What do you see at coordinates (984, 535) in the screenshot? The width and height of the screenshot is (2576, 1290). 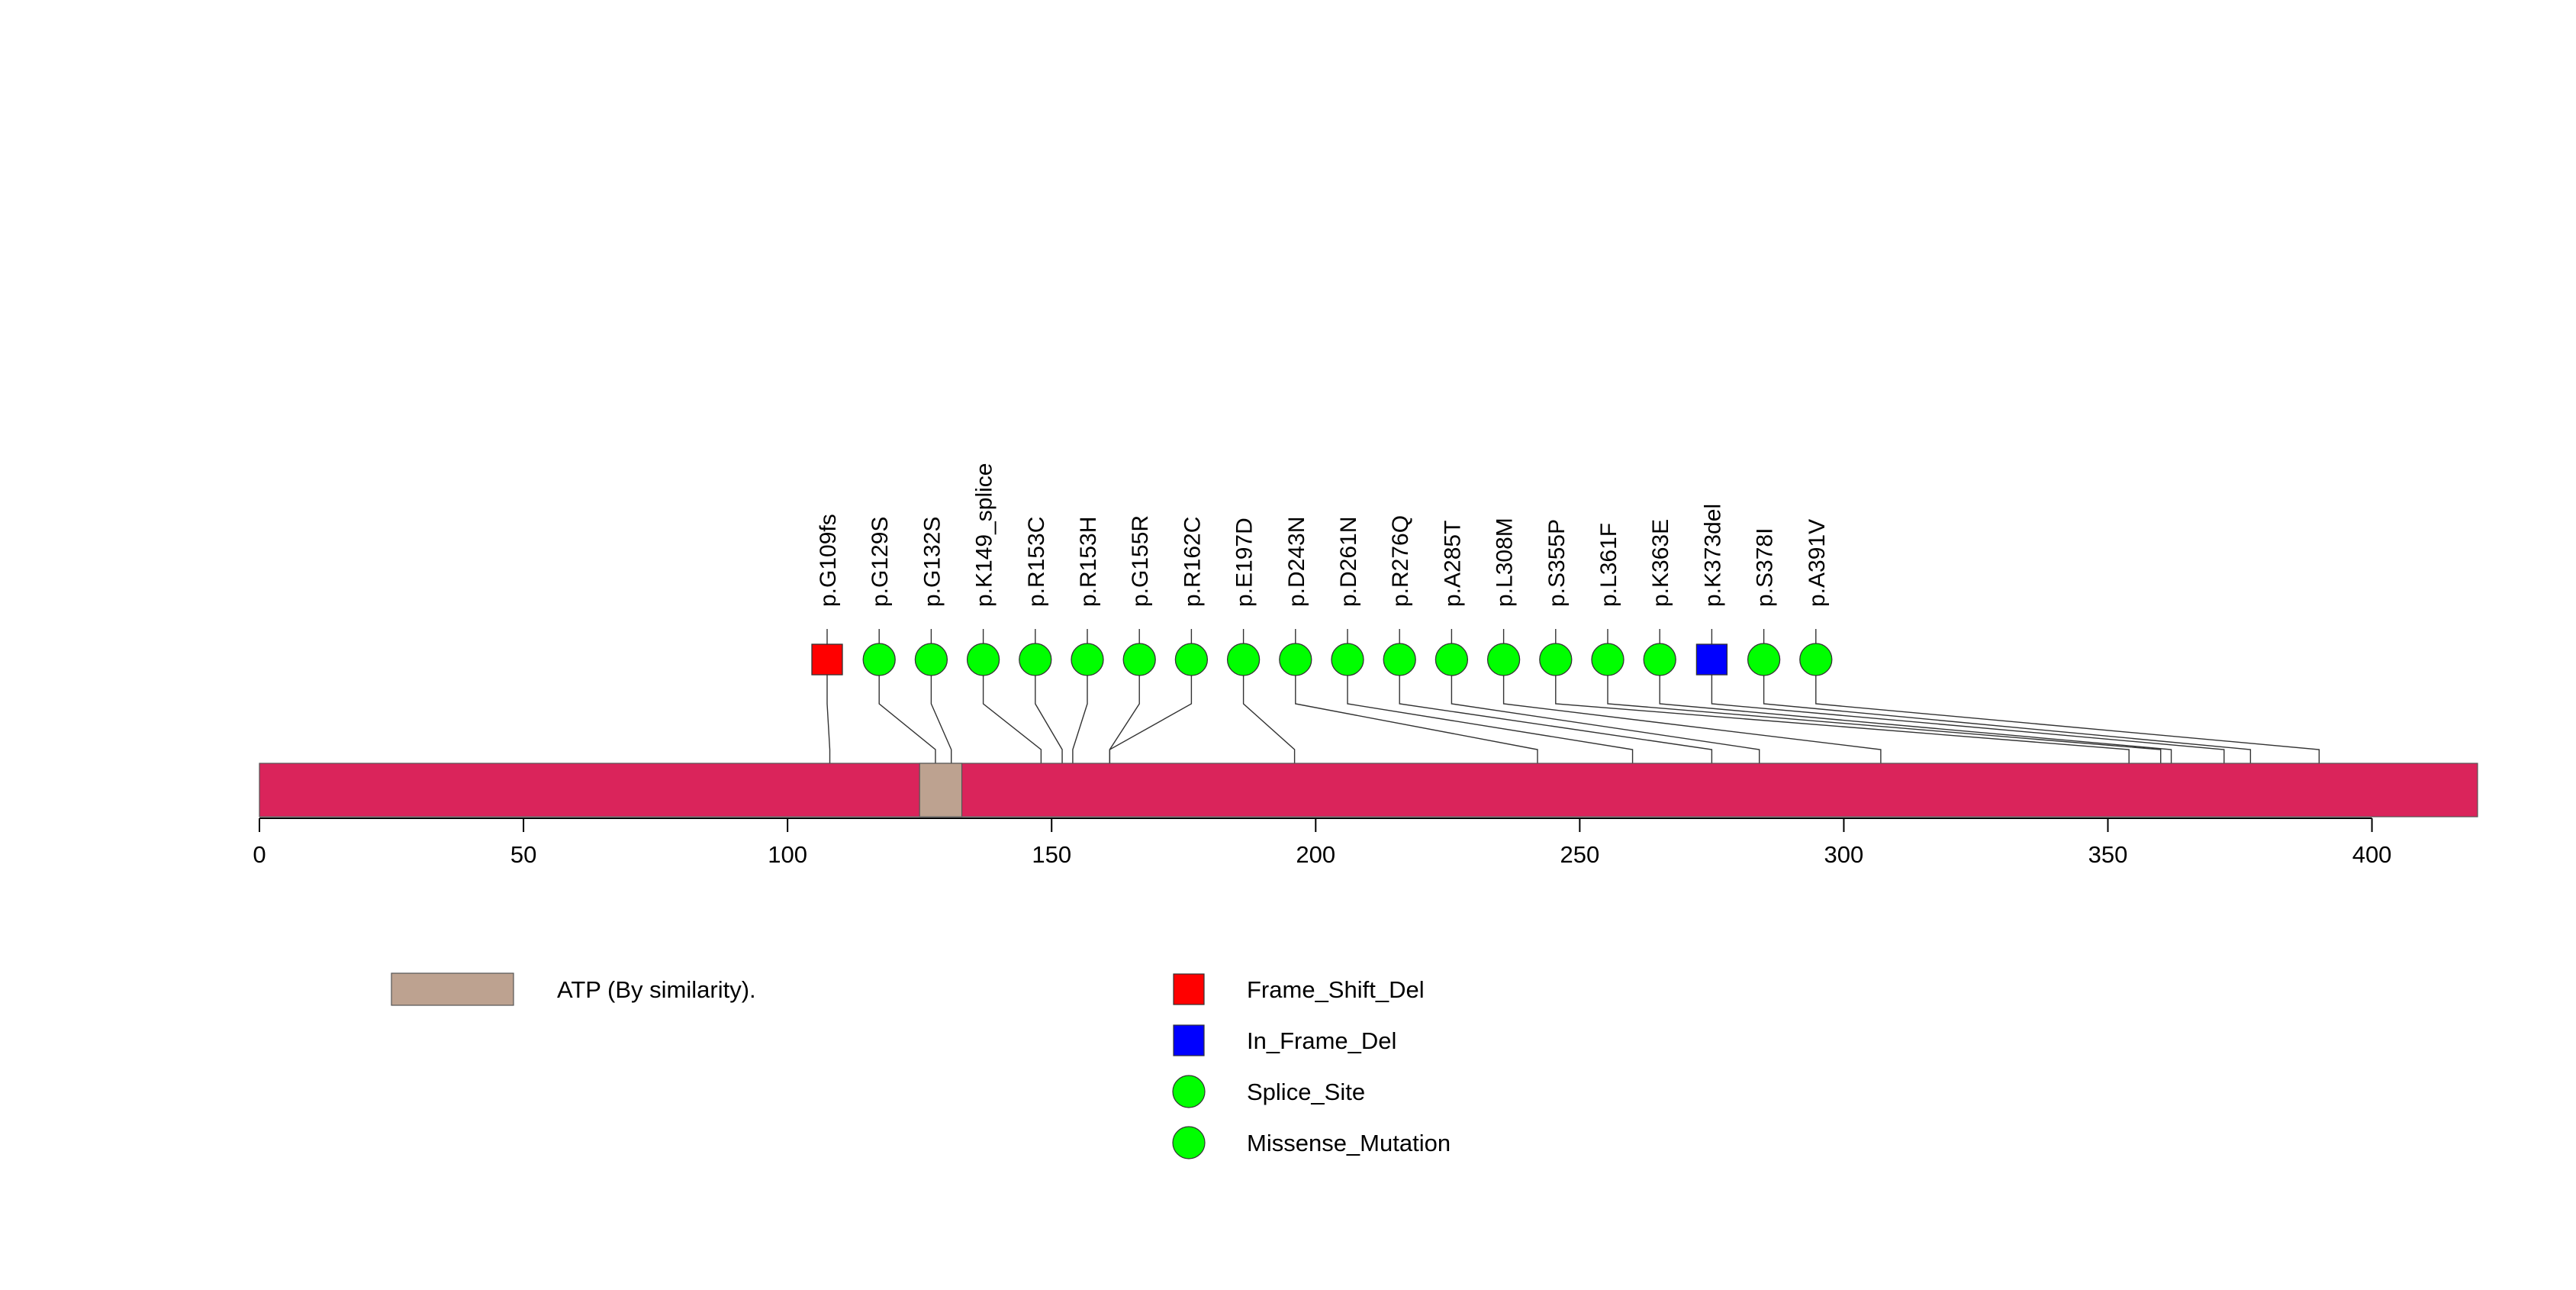 I see `mutation-label: p.K149_splice` at bounding box center [984, 535].